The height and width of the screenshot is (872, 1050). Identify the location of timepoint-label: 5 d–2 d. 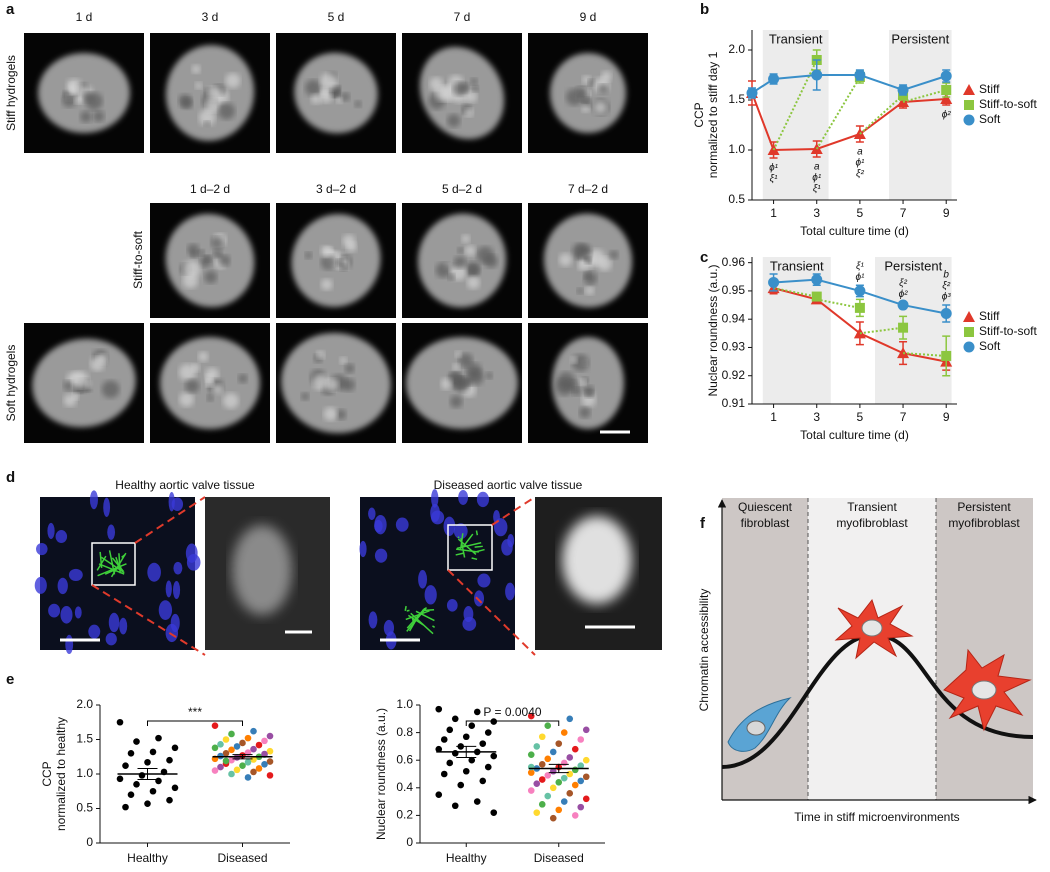
(462, 189).